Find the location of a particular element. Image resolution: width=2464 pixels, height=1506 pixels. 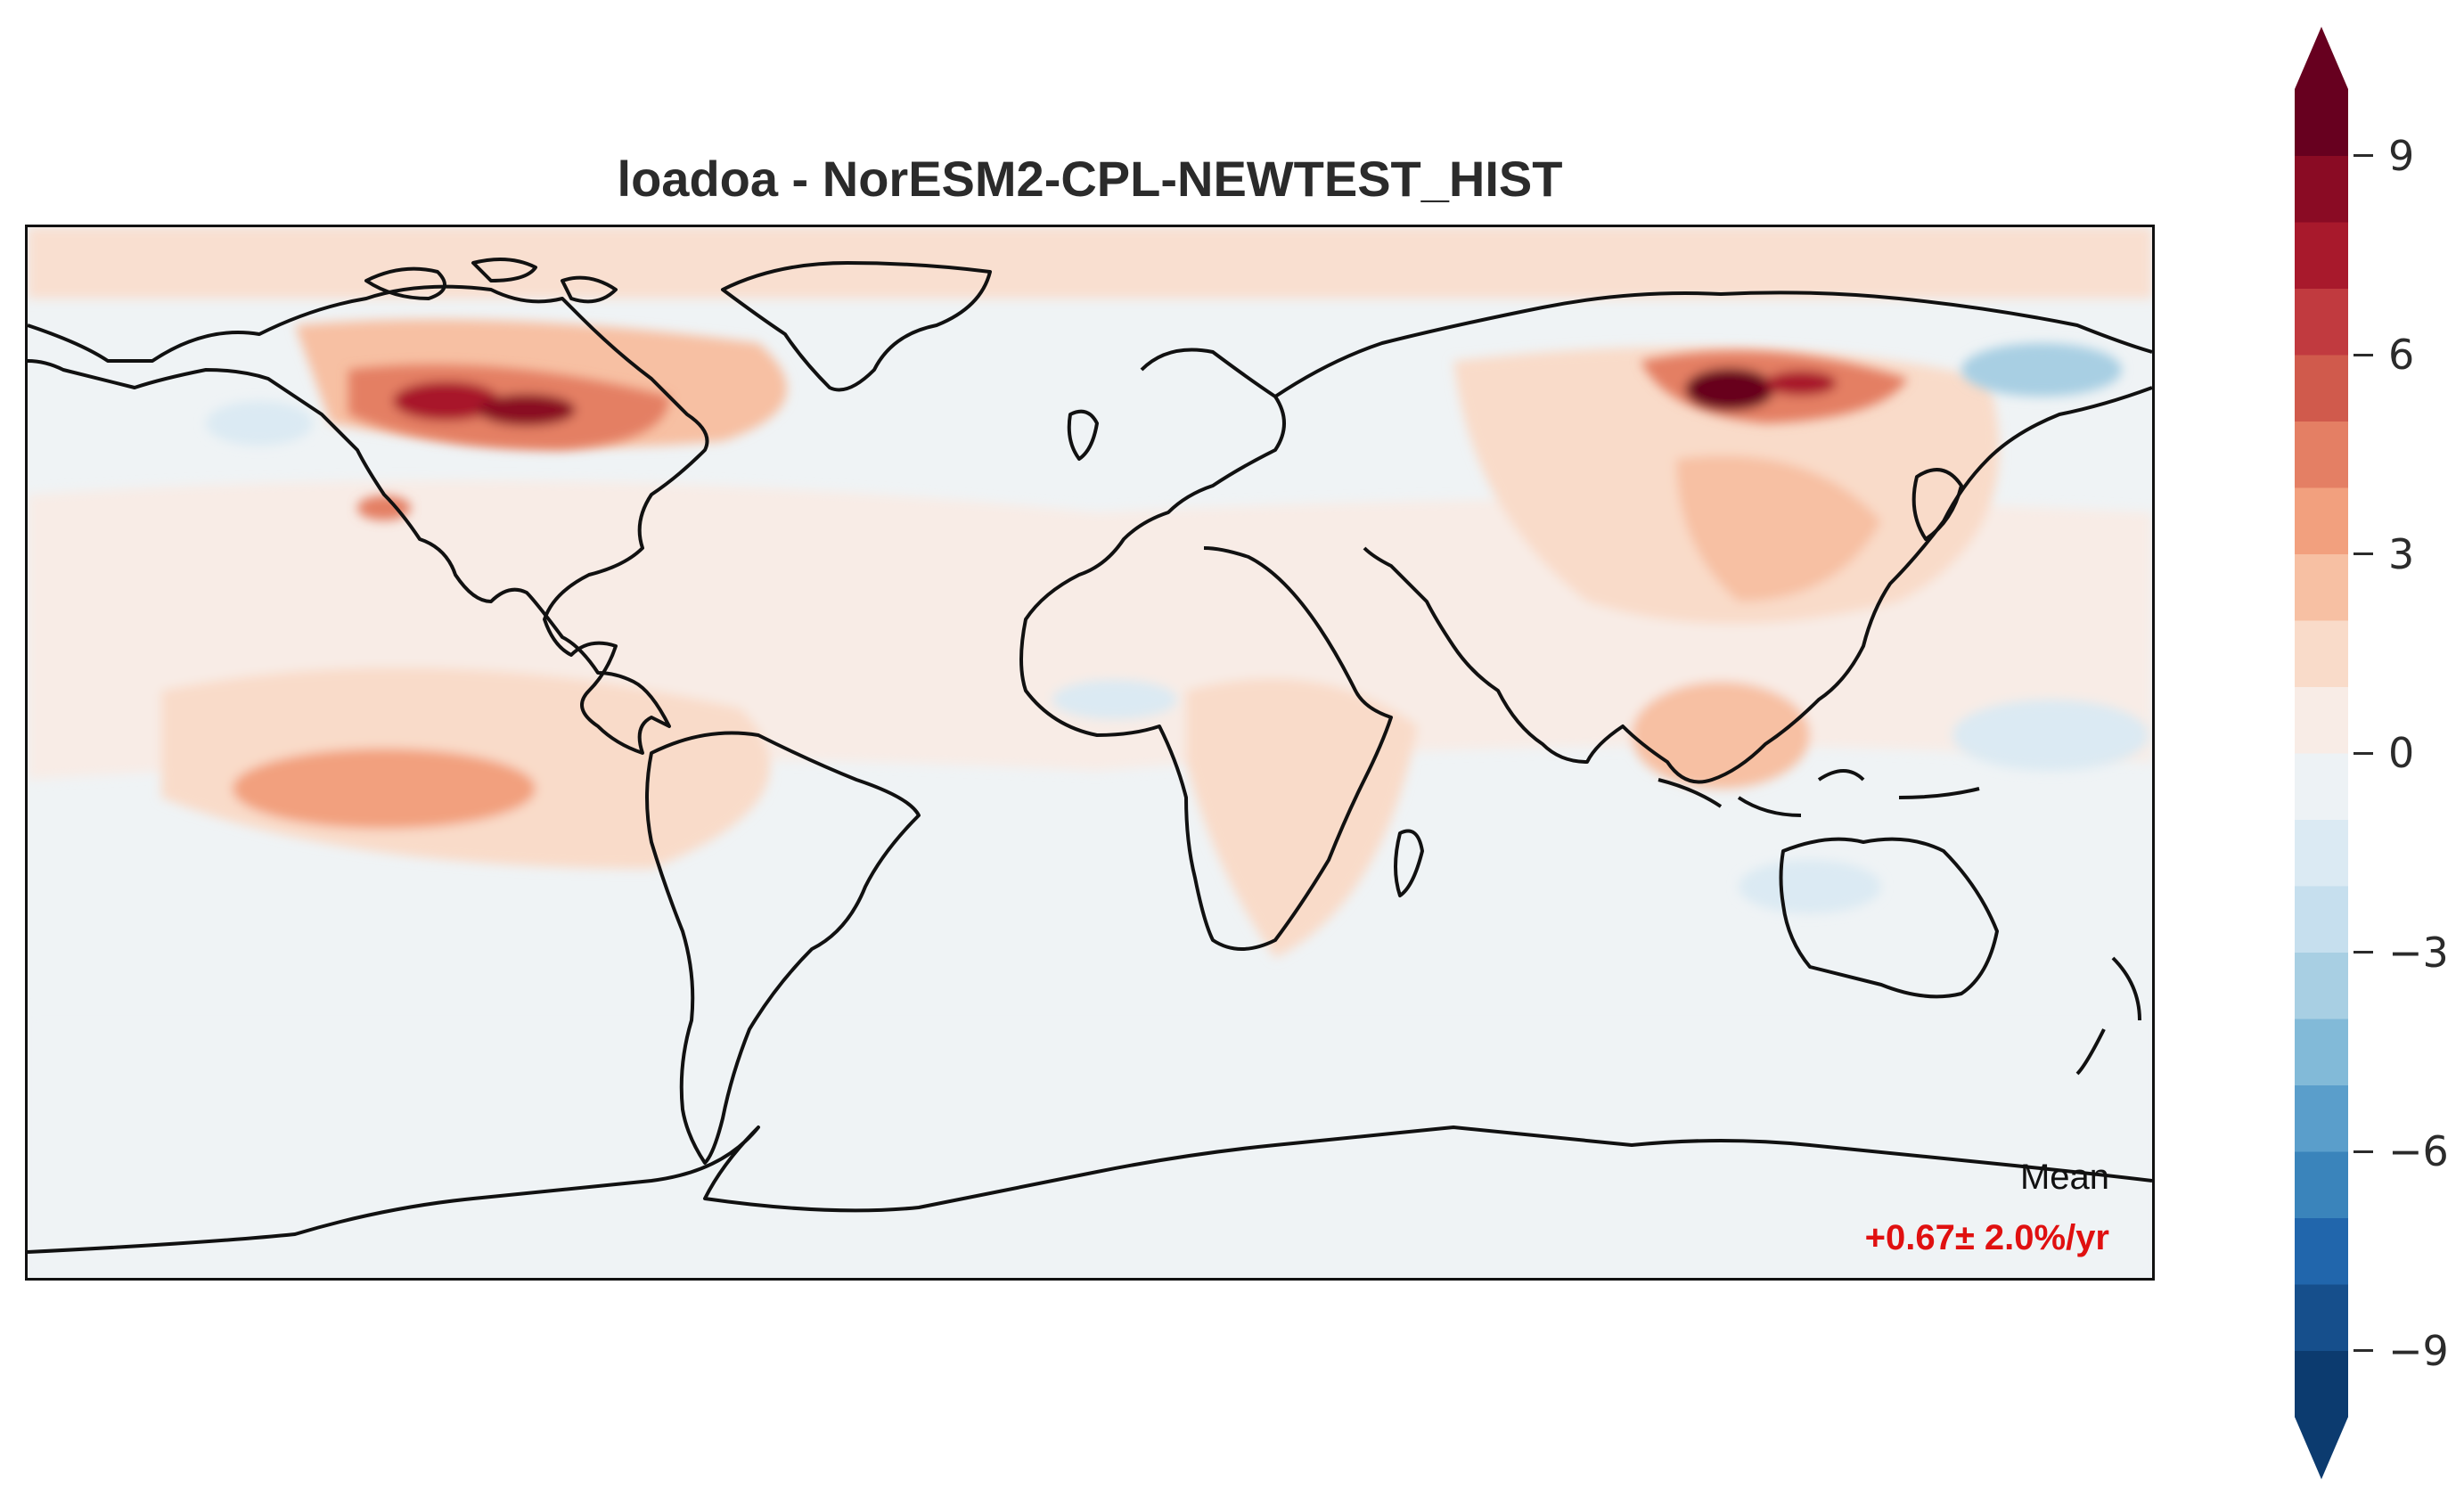

asia-coast is located at coordinates (1712, 537).